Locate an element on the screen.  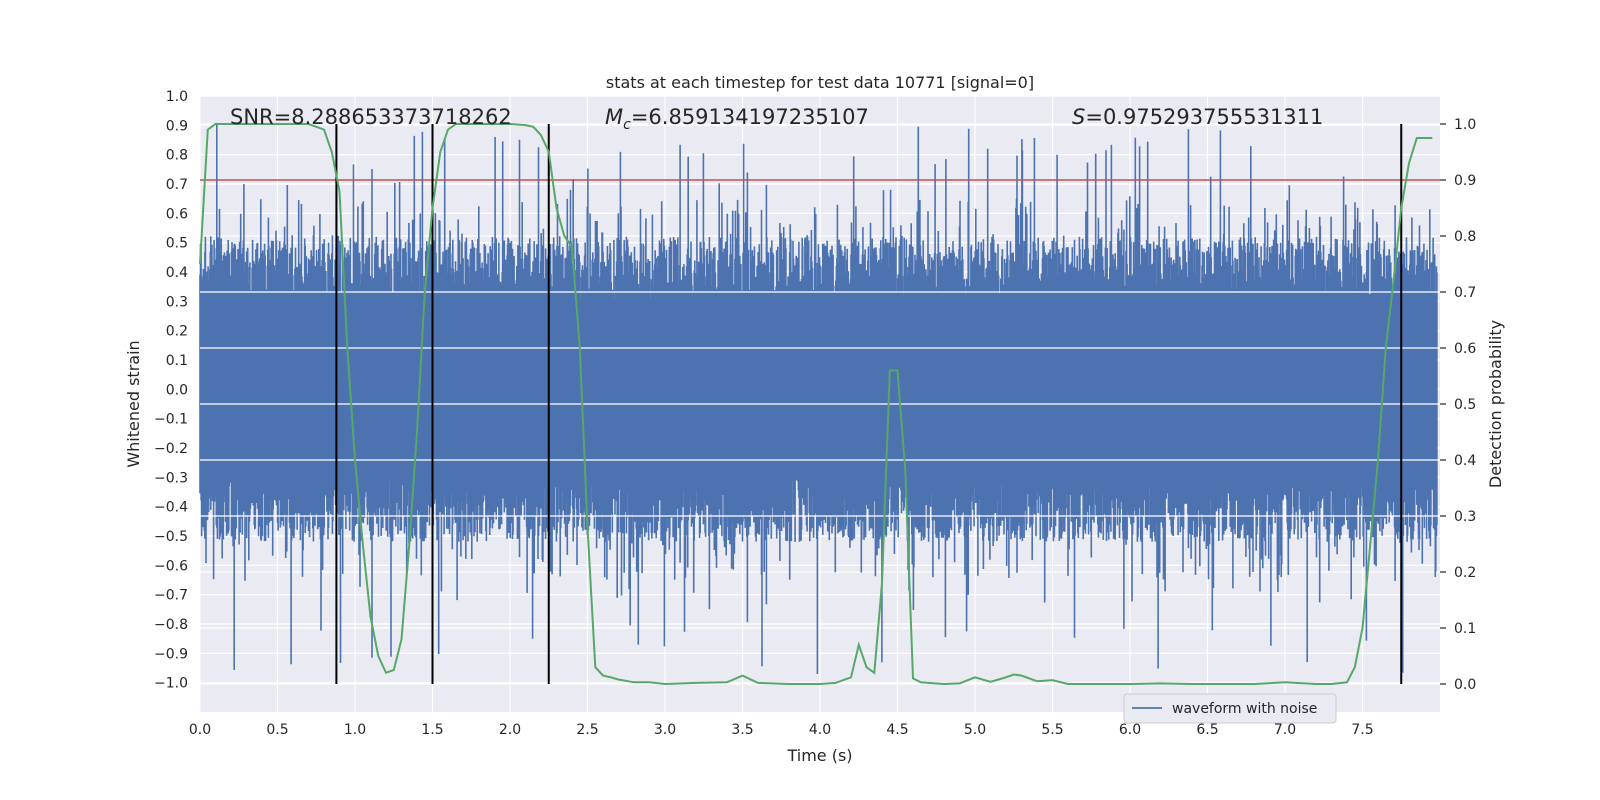
mc-symbol: M is located at coordinates (614, 117).